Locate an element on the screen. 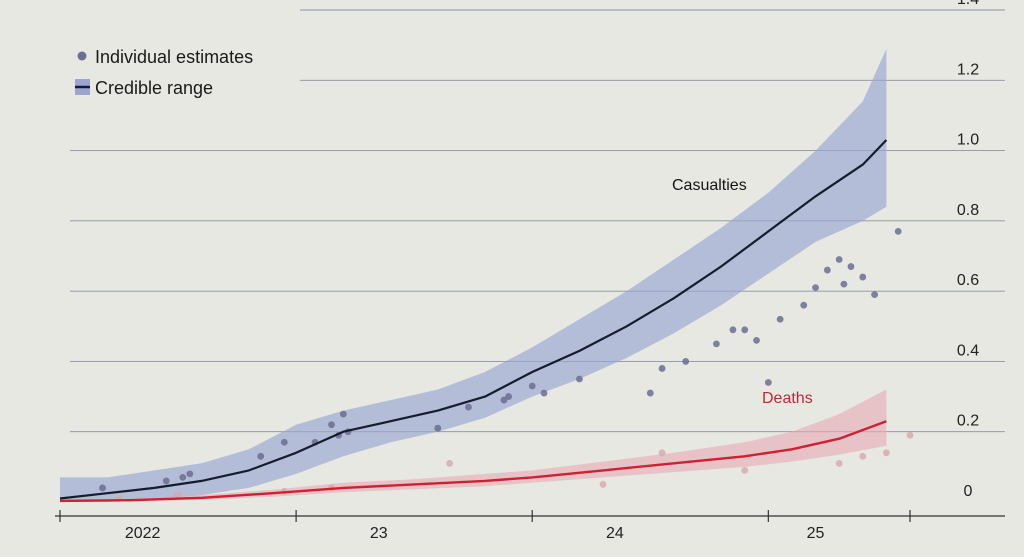 This screenshot has height=557, width=1024. x-tick-label: 23 is located at coordinates (379, 533).